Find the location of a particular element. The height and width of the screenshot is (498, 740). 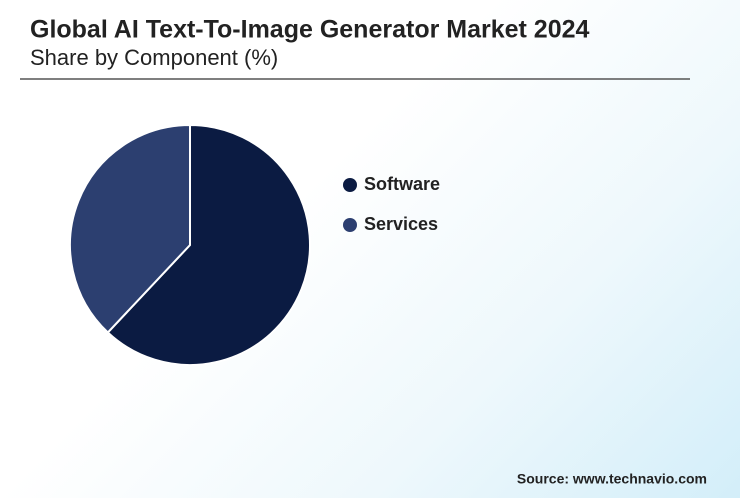

legend-label: Services is located at coordinates (401, 224).